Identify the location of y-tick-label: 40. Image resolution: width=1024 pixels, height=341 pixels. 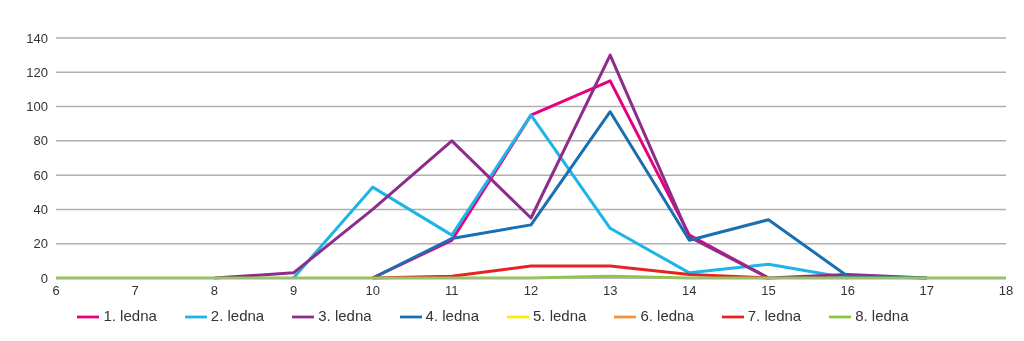
(40, 210).